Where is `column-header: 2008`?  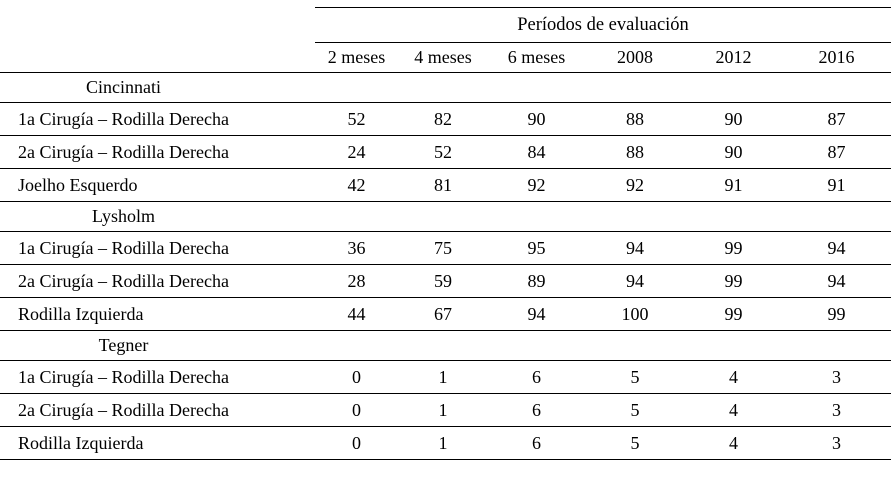 column-header: 2008 is located at coordinates (635, 57).